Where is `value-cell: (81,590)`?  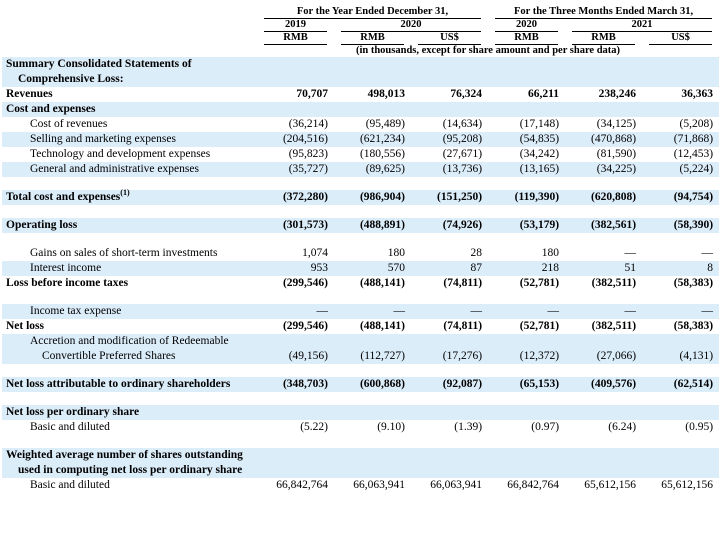 value-cell: (81,590) is located at coordinates (616, 154).